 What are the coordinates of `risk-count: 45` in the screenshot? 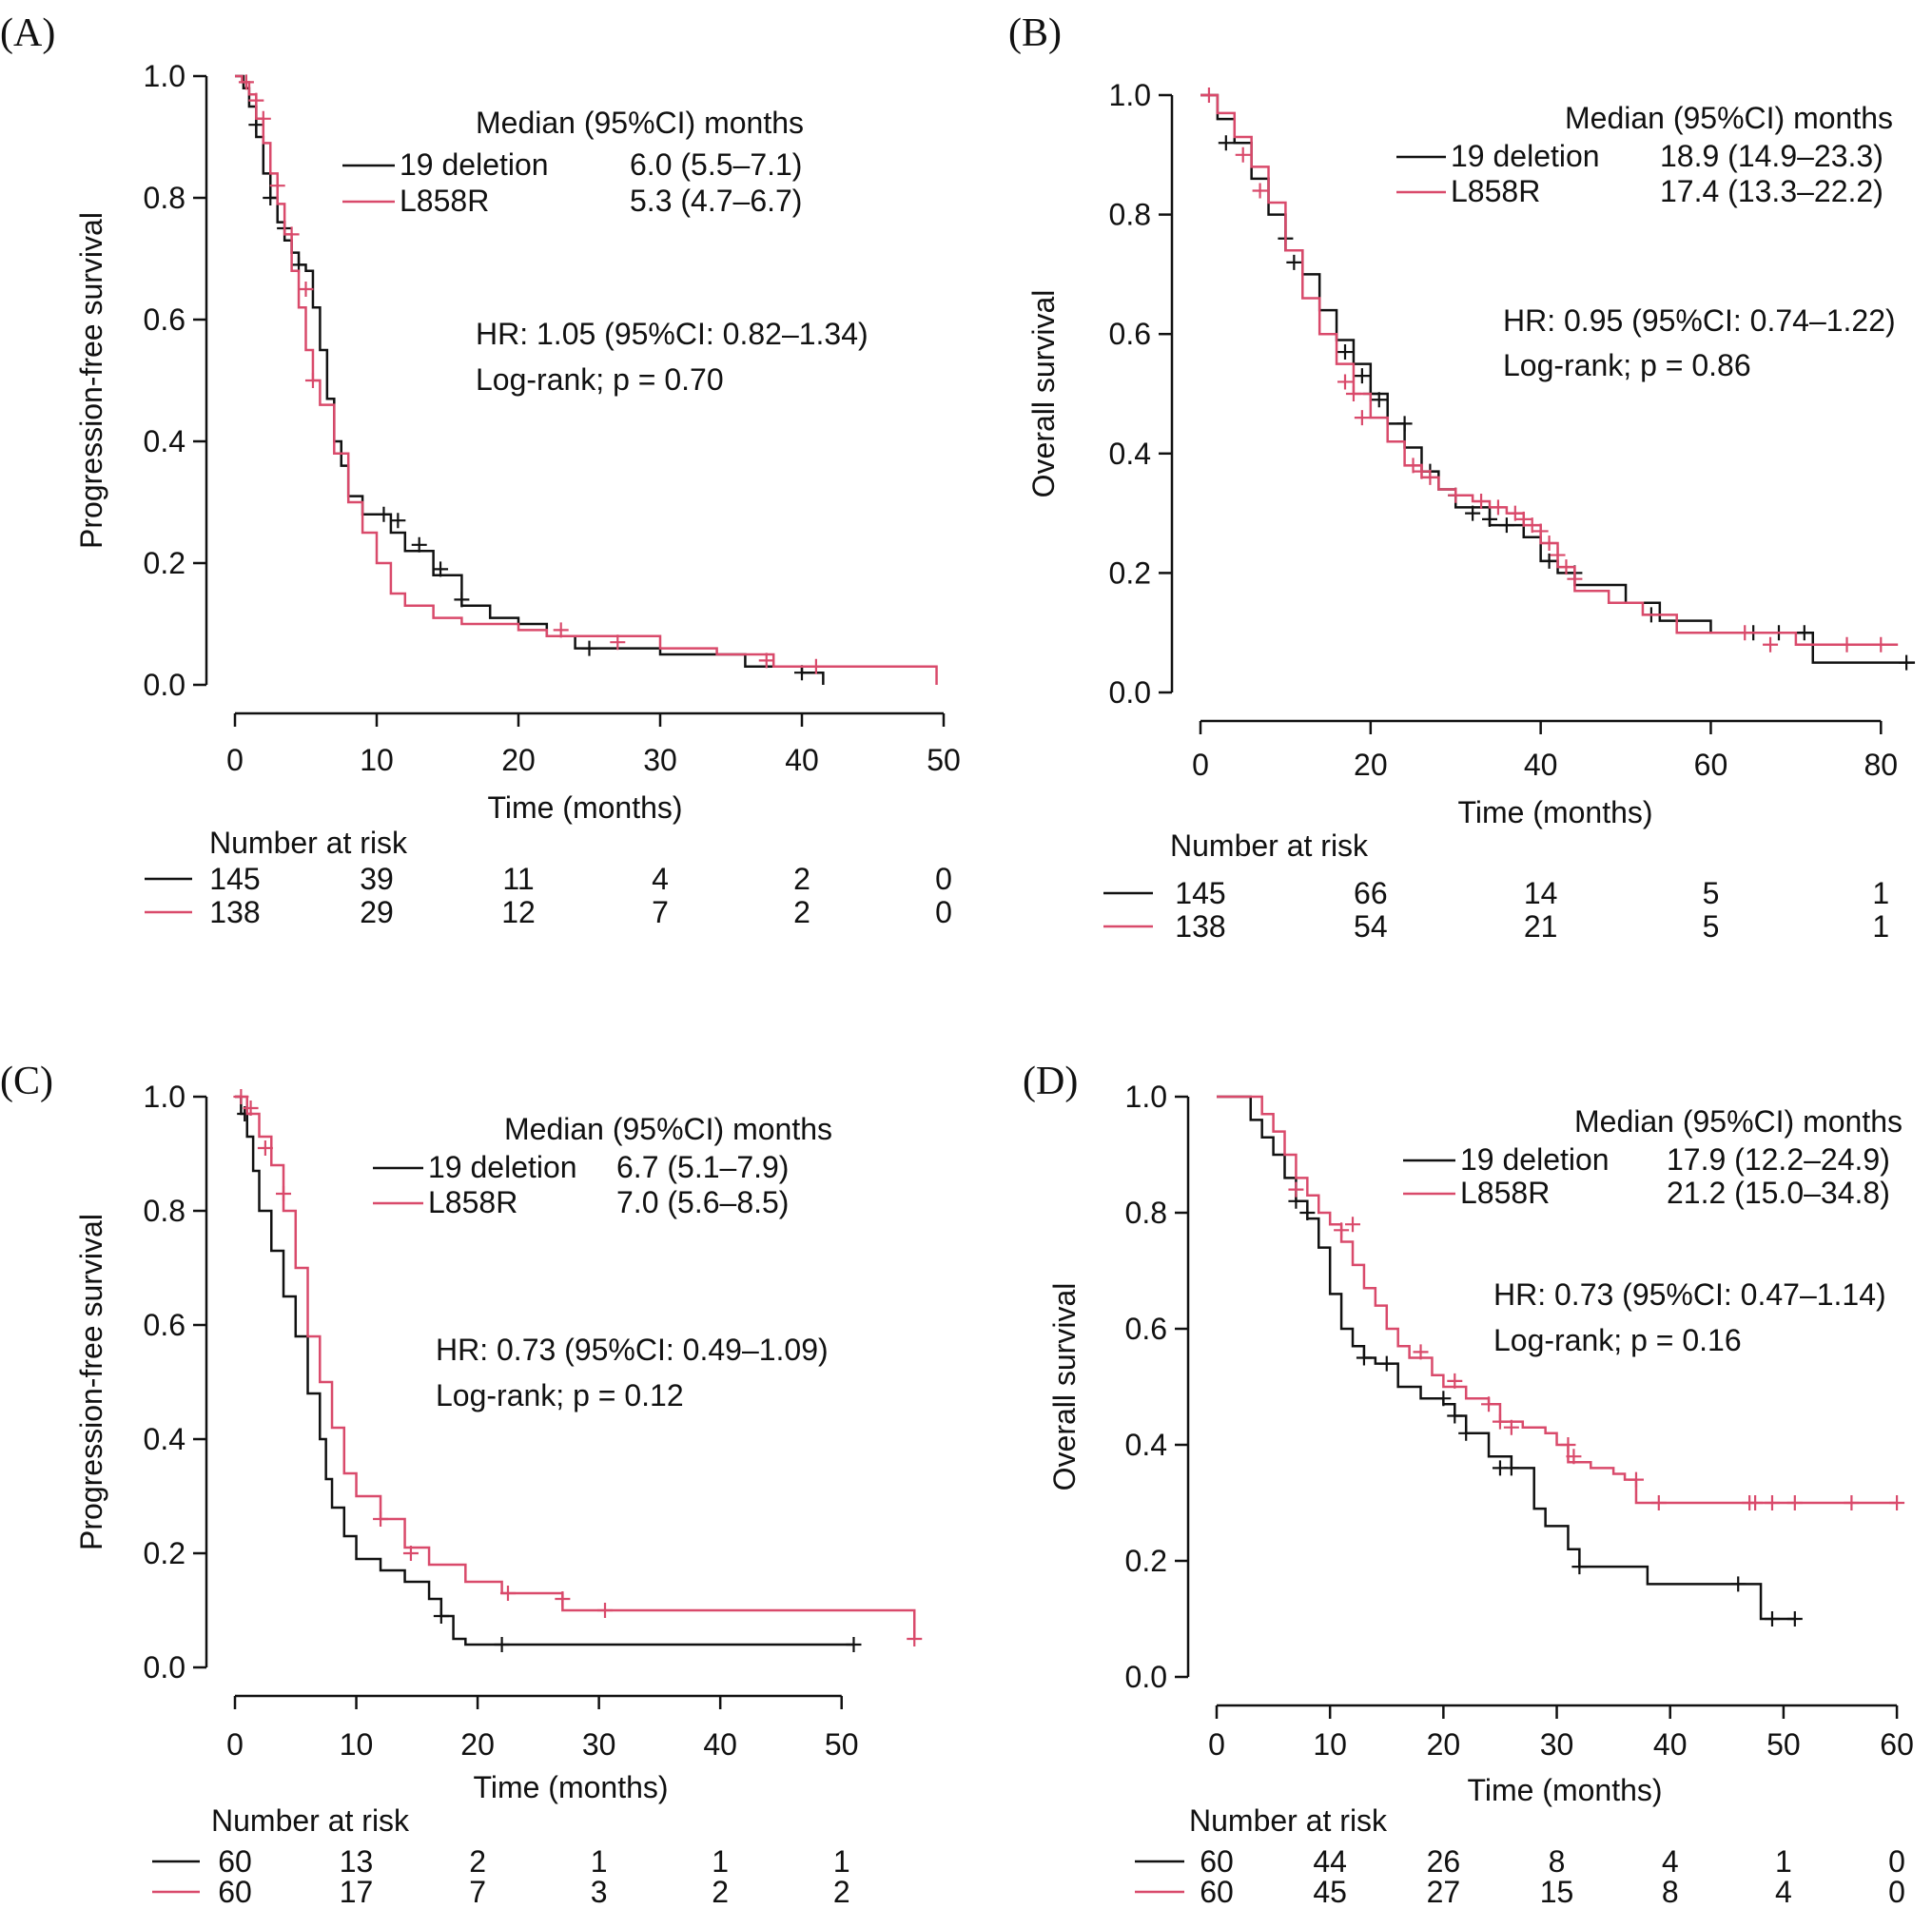 It's located at (1330, 1892).